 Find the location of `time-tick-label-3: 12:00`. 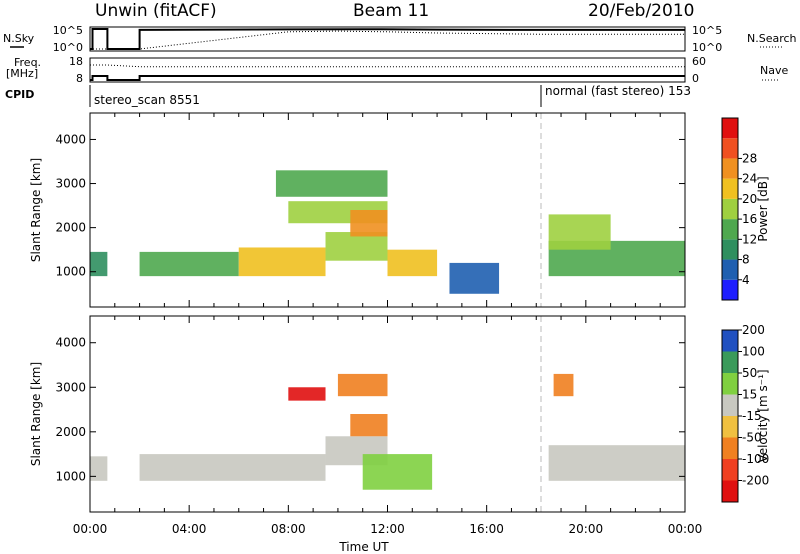

time-tick-label-3: 12:00 is located at coordinates (387, 529).